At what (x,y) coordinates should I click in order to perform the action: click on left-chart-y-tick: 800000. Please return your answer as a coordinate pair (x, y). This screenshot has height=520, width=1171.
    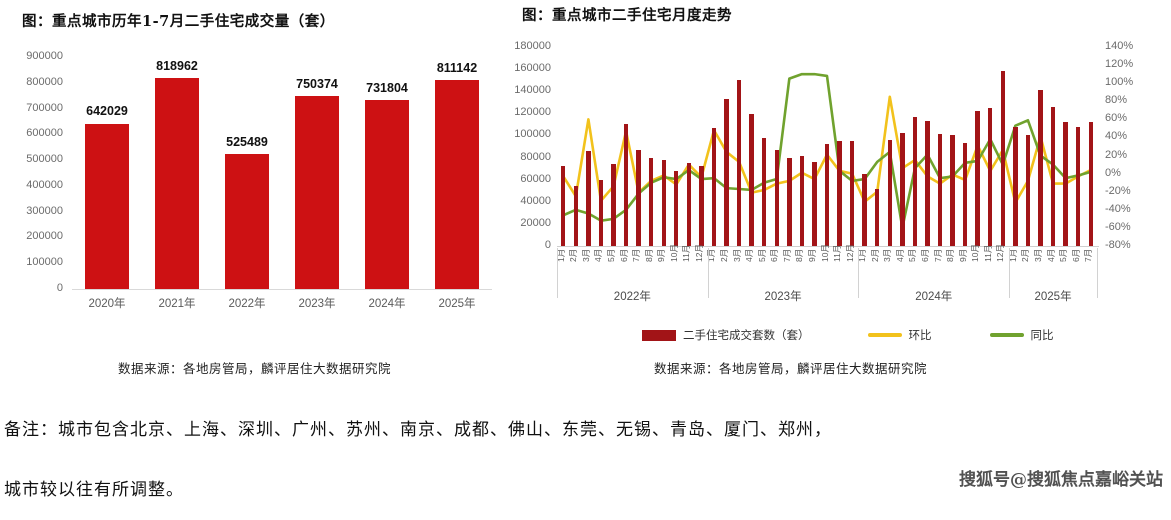
    Looking at the image, I should click on (44, 81).